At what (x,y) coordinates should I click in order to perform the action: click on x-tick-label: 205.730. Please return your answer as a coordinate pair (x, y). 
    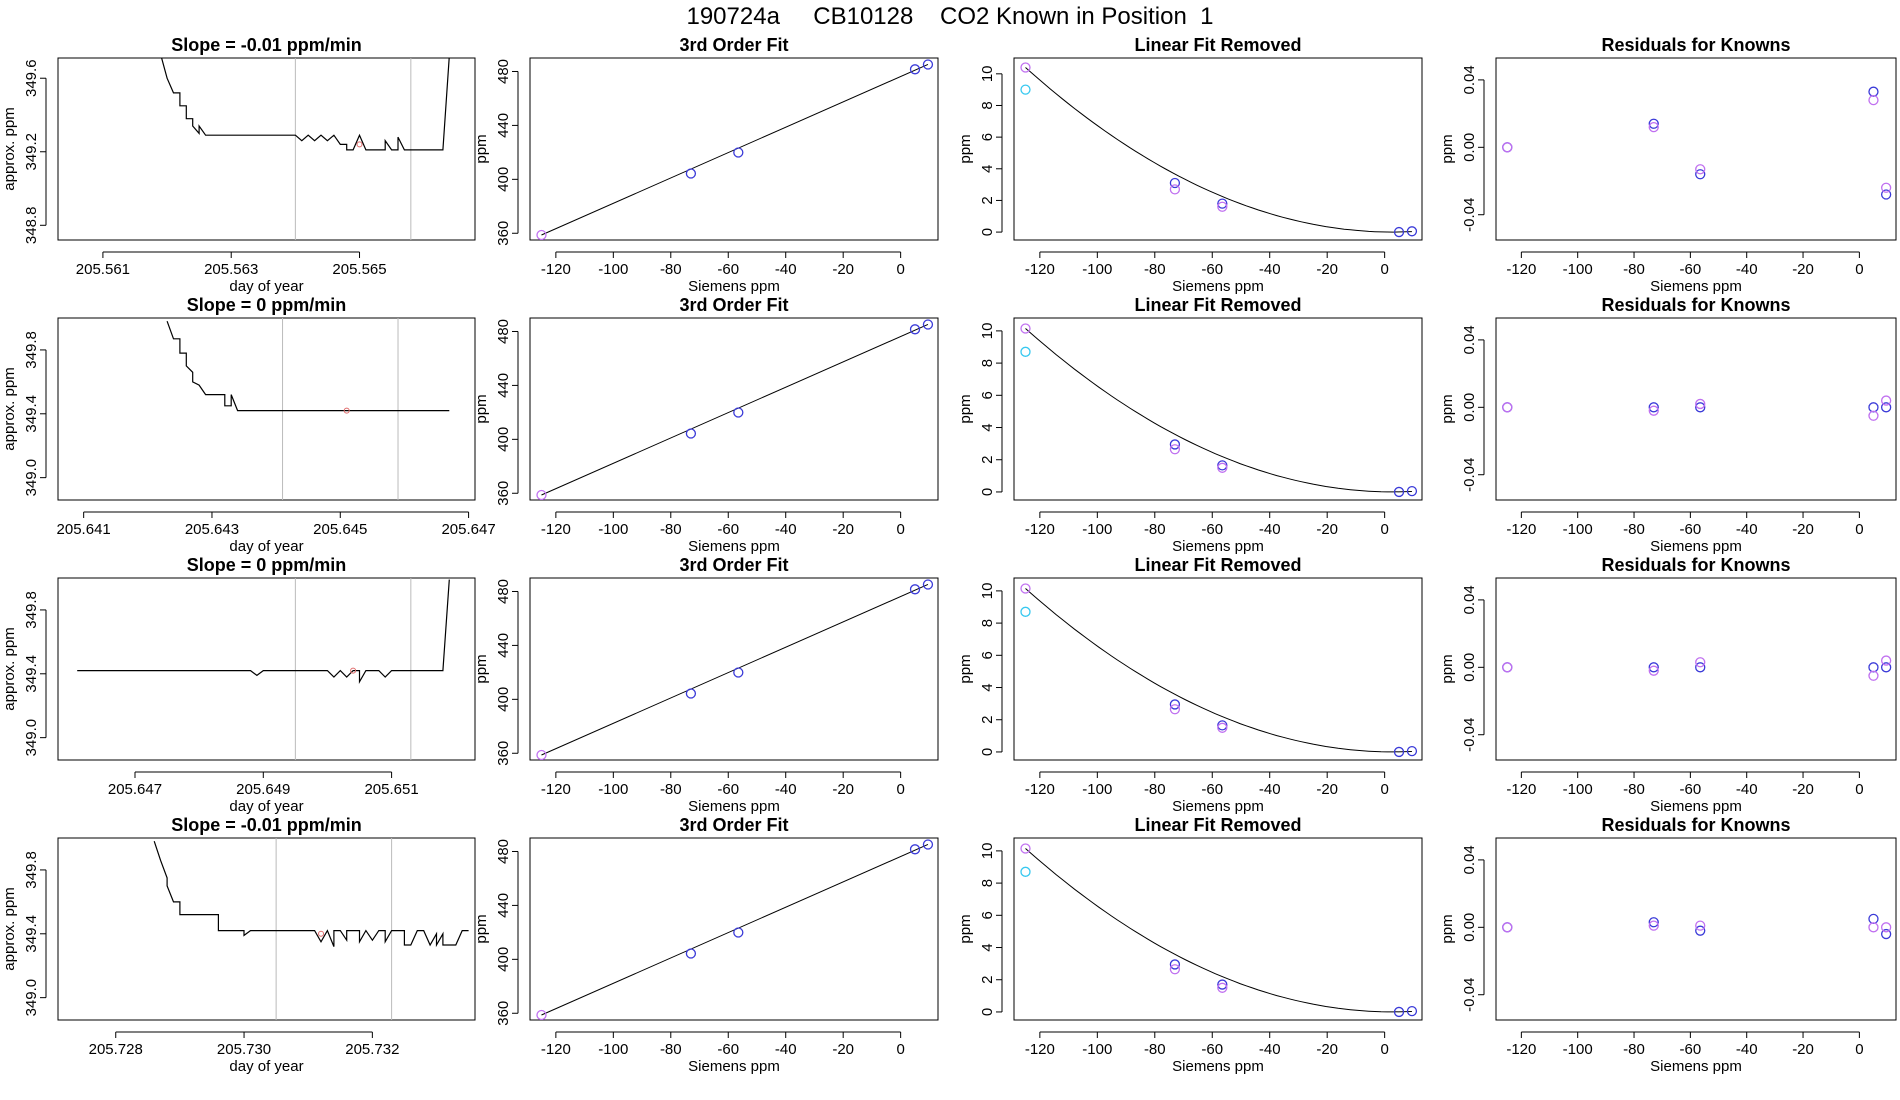
    Looking at the image, I should click on (244, 1049).